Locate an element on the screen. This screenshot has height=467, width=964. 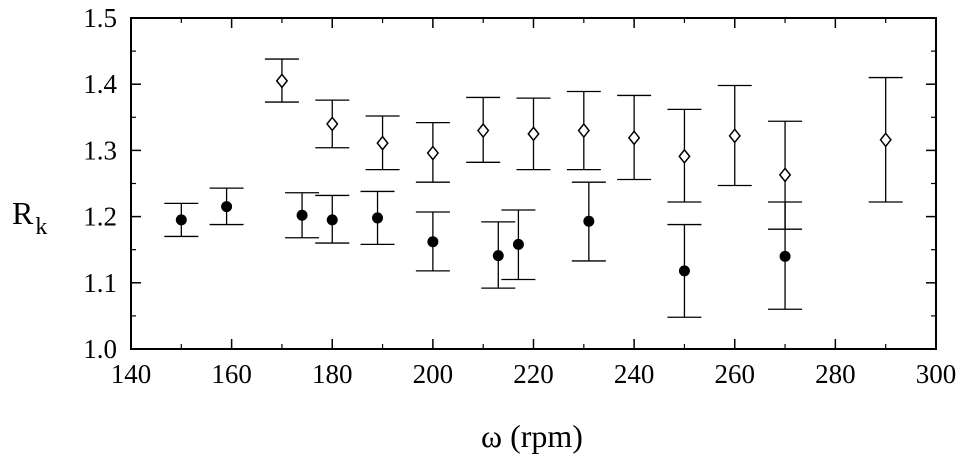
x-tick-label: 260 is located at coordinates (735, 374).